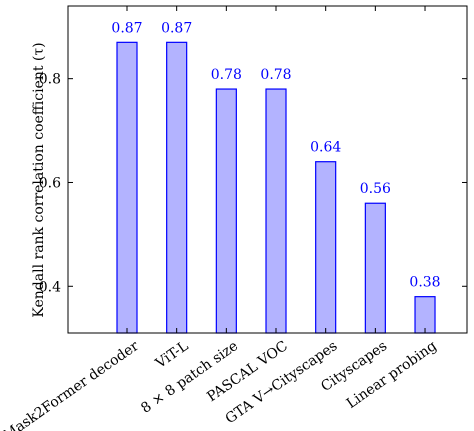 The width and height of the screenshot is (474, 431). Describe the element at coordinates (50, 183) in the screenshot. I see `y-tick-label: 0.6` at that location.